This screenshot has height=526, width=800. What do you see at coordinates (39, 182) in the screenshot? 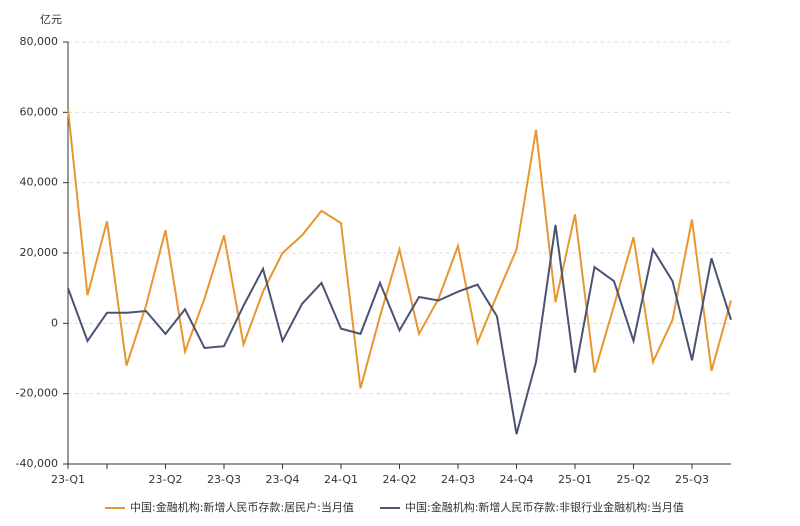
I see `y-tick-label: 40,000` at bounding box center [39, 182].